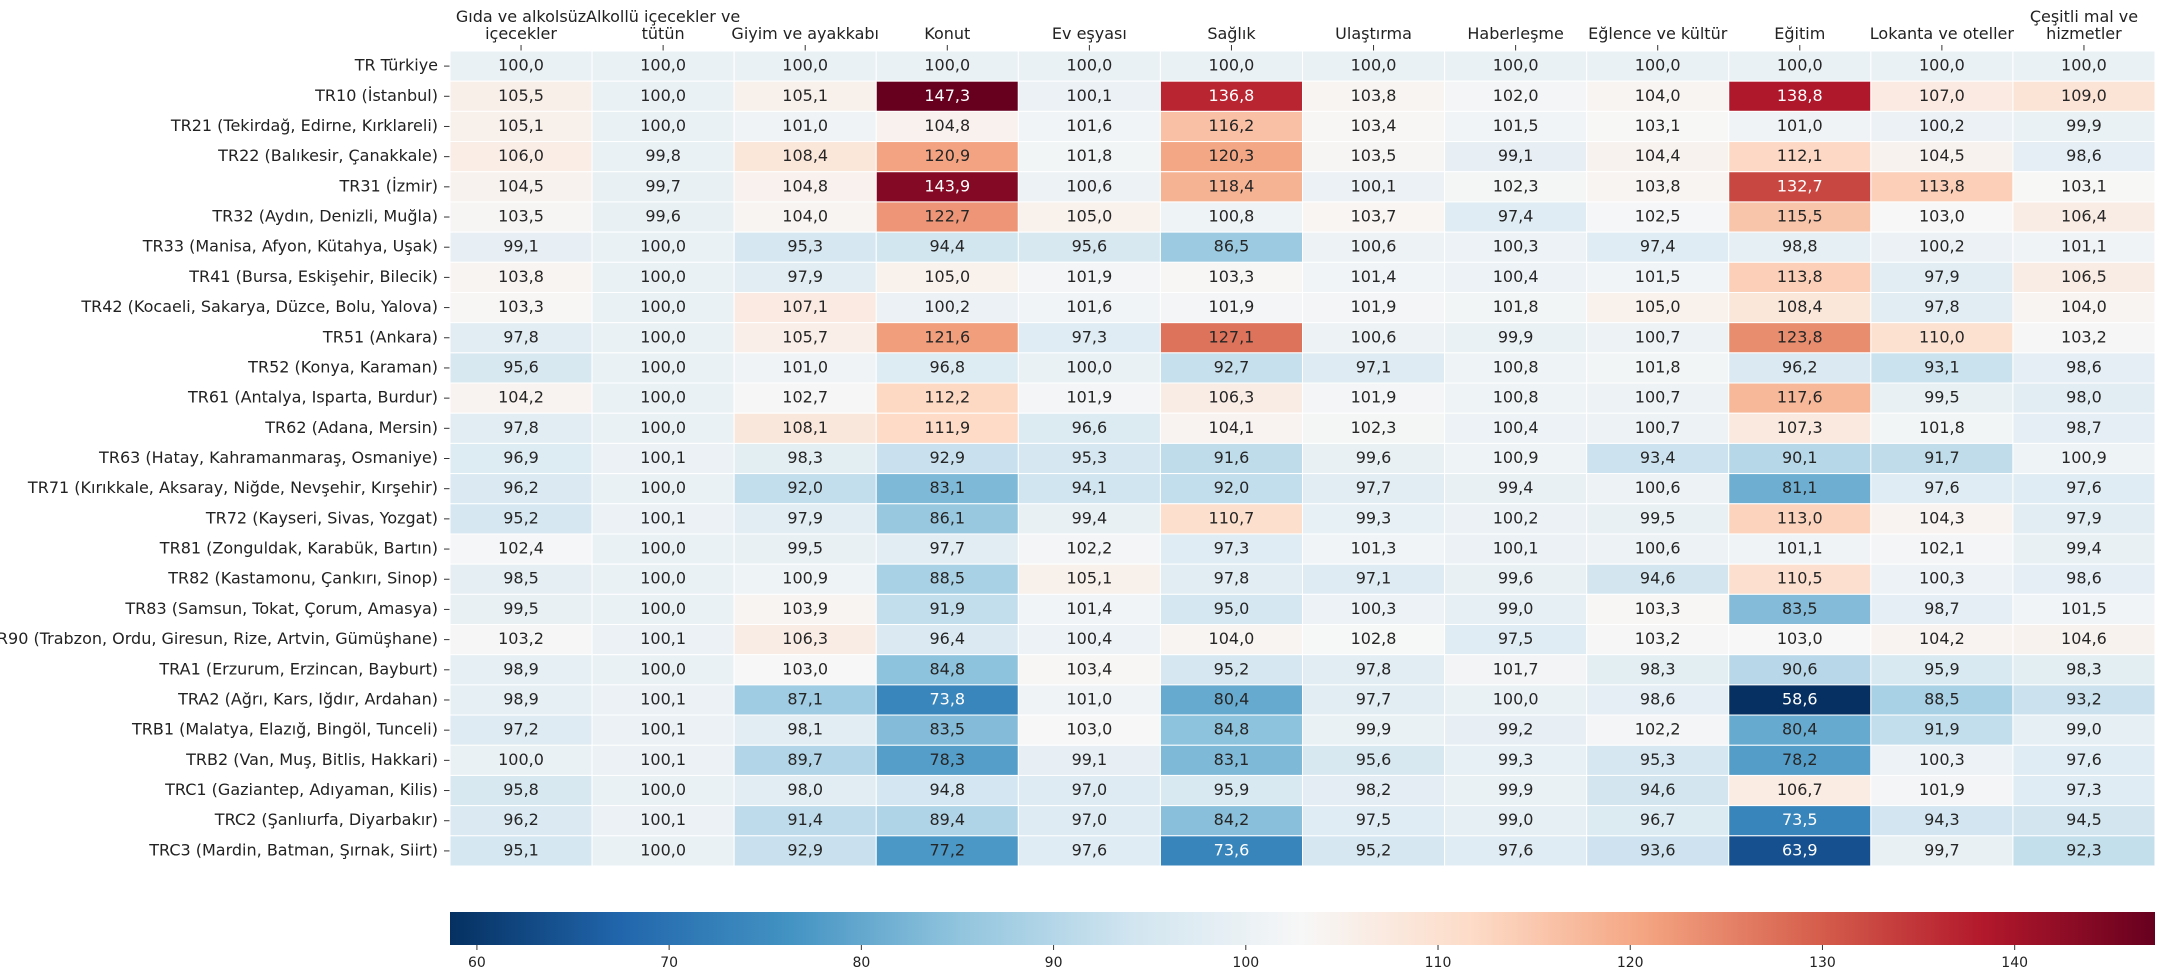  What do you see at coordinates (298, 668) in the screenshot?
I see `row-label: TRA1 (Erzurum, Erzincan, Bayburt)` at bounding box center [298, 668].